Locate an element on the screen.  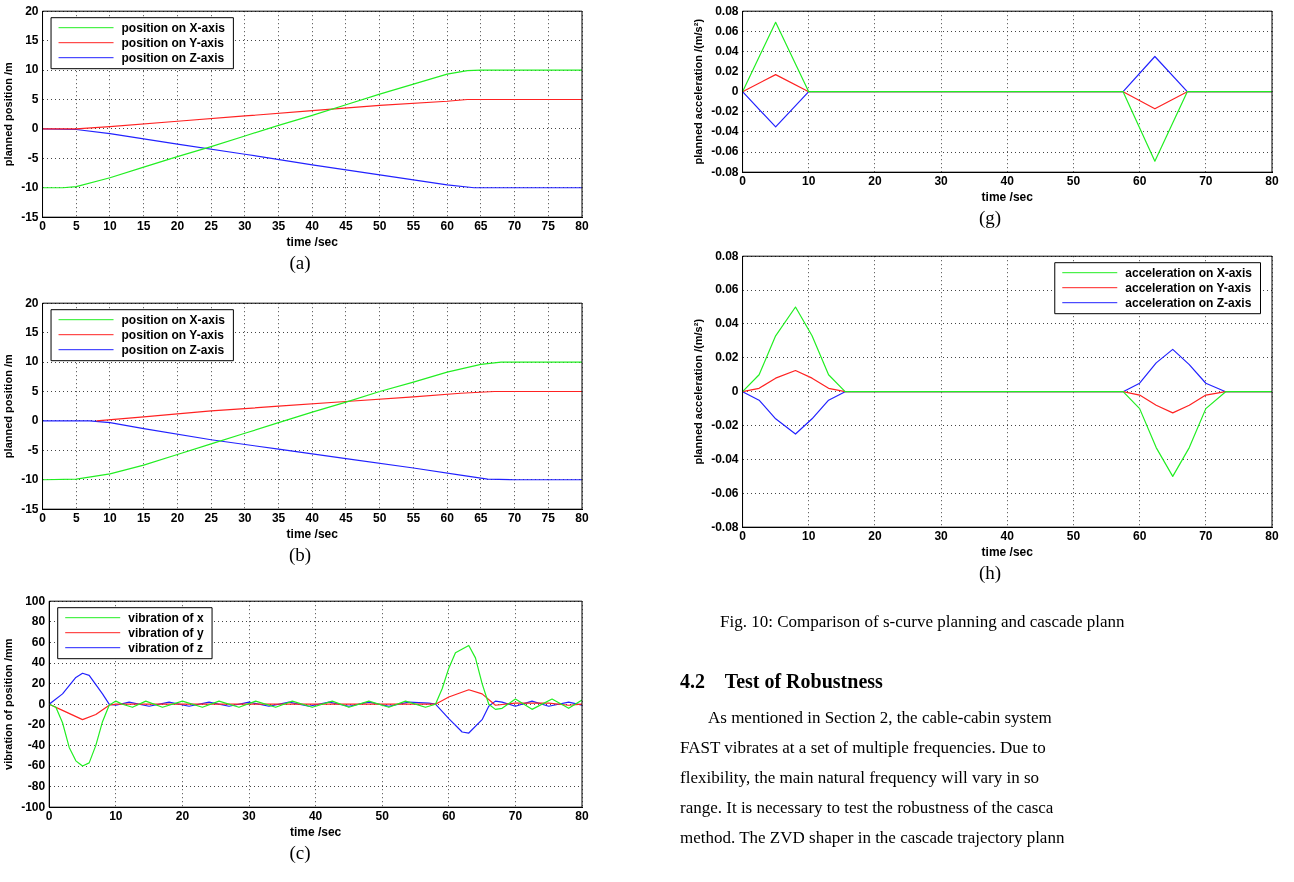
y-tick-label: 0.06 is located at coordinates (727, 289).